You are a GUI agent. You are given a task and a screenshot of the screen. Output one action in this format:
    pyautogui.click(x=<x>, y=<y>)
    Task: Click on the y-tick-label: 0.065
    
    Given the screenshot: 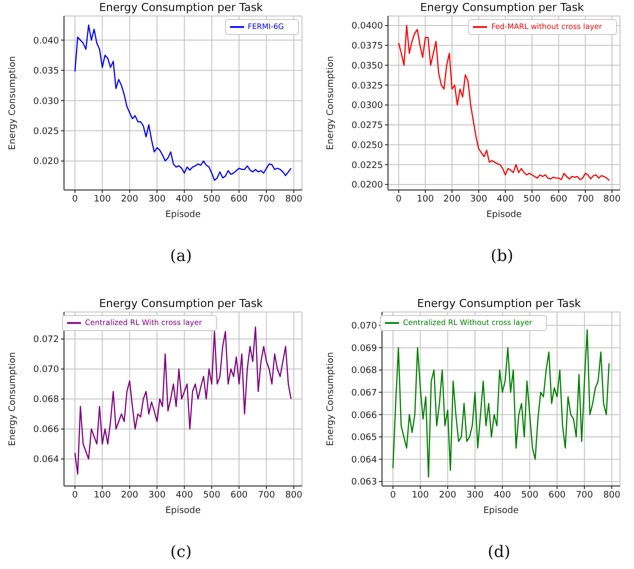 What is the action you would take?
    pyautogui.click(x=364, y=438)
    